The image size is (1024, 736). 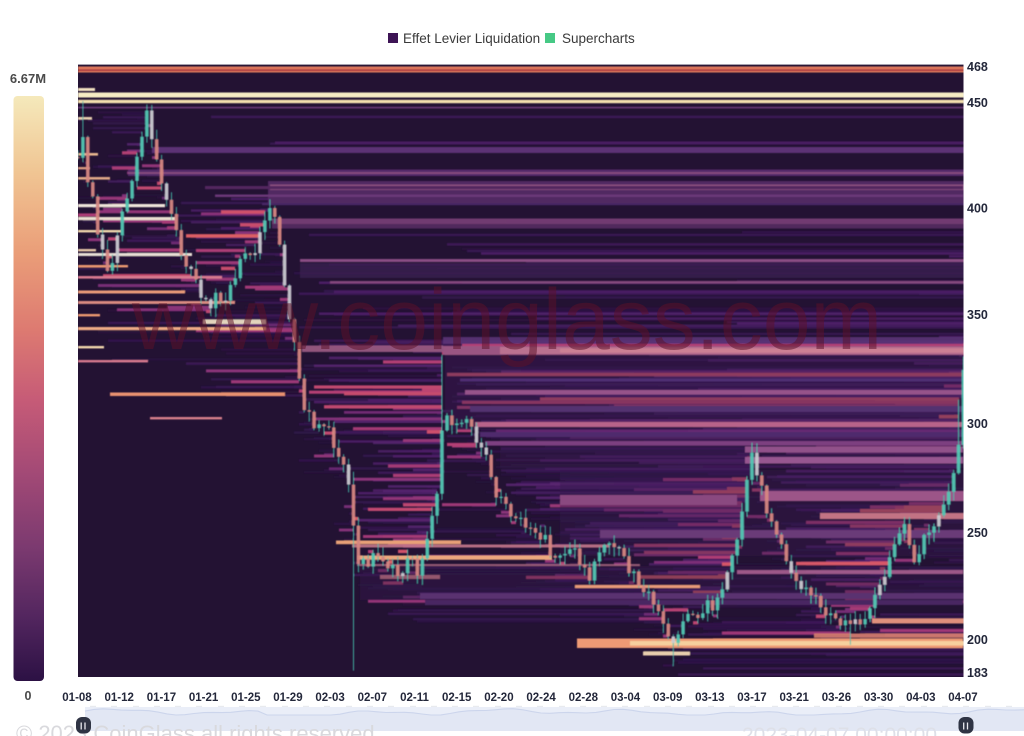 I want to click on svg-text: 03-26, so click(x=836, y=698).